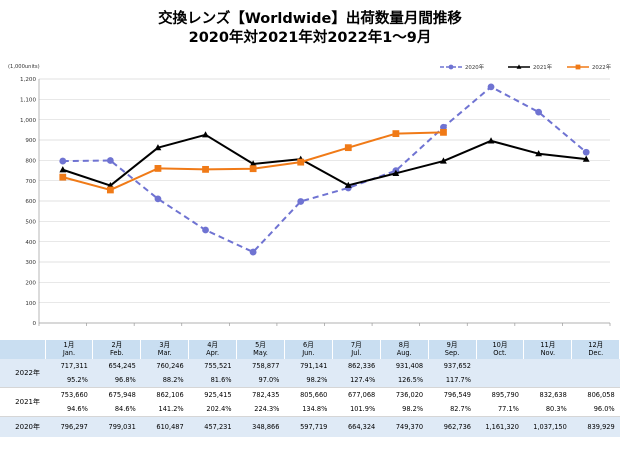  I want to click on value-cell: 758,877, so click(260, 366).